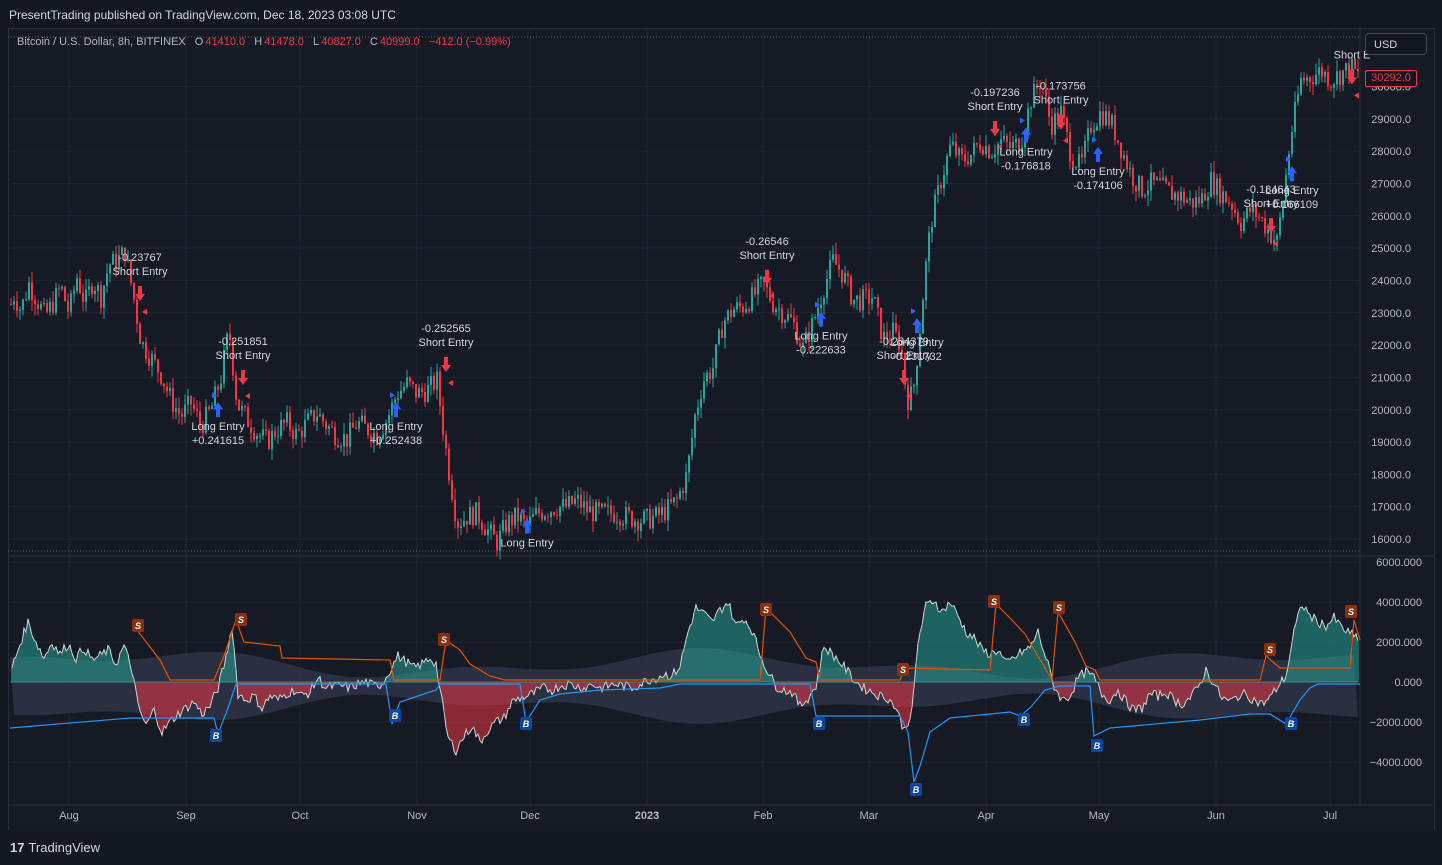 The height and width of the screenshot is (865, 1442). What do you see at coordinates (139, 258) in the screenshot?
I see `signal-pnl: -0.23767` at bounding box center [139, 258].